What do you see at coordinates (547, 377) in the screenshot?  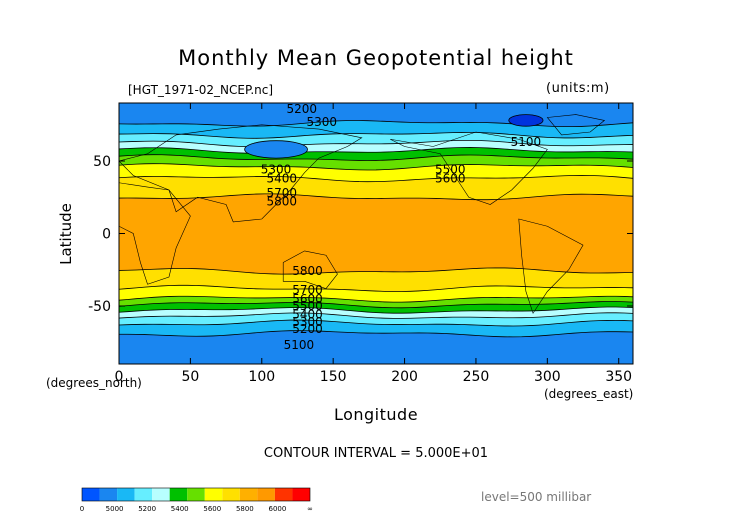 I see `x-tick-label-300: 300` at bounding box center [547, 377].